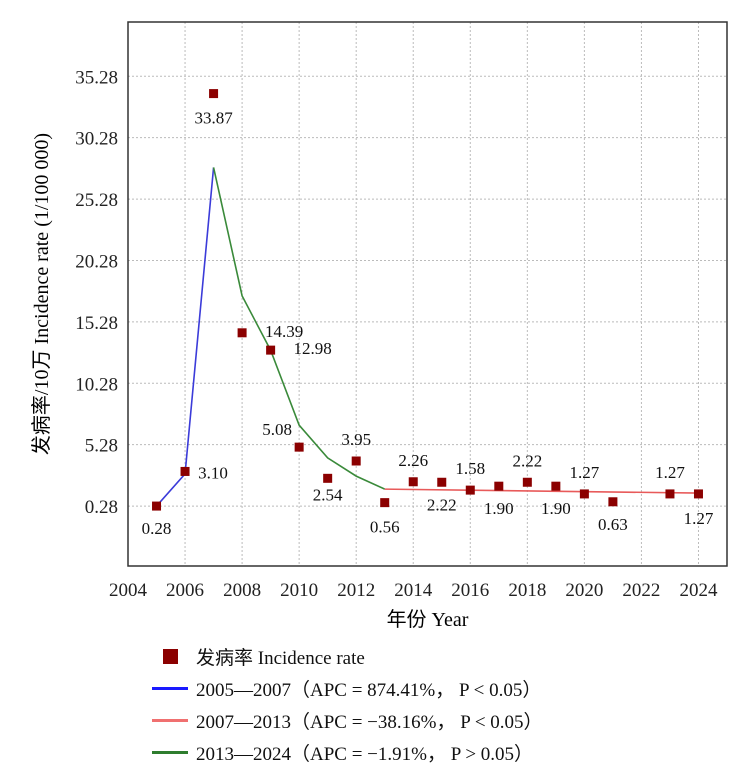 The height and width of the screenshot is (772, 749). I want to click on legend-item-2007-2013: 2007—2013（APC = −38.16%， P < 0.05）, so click(346, 720).